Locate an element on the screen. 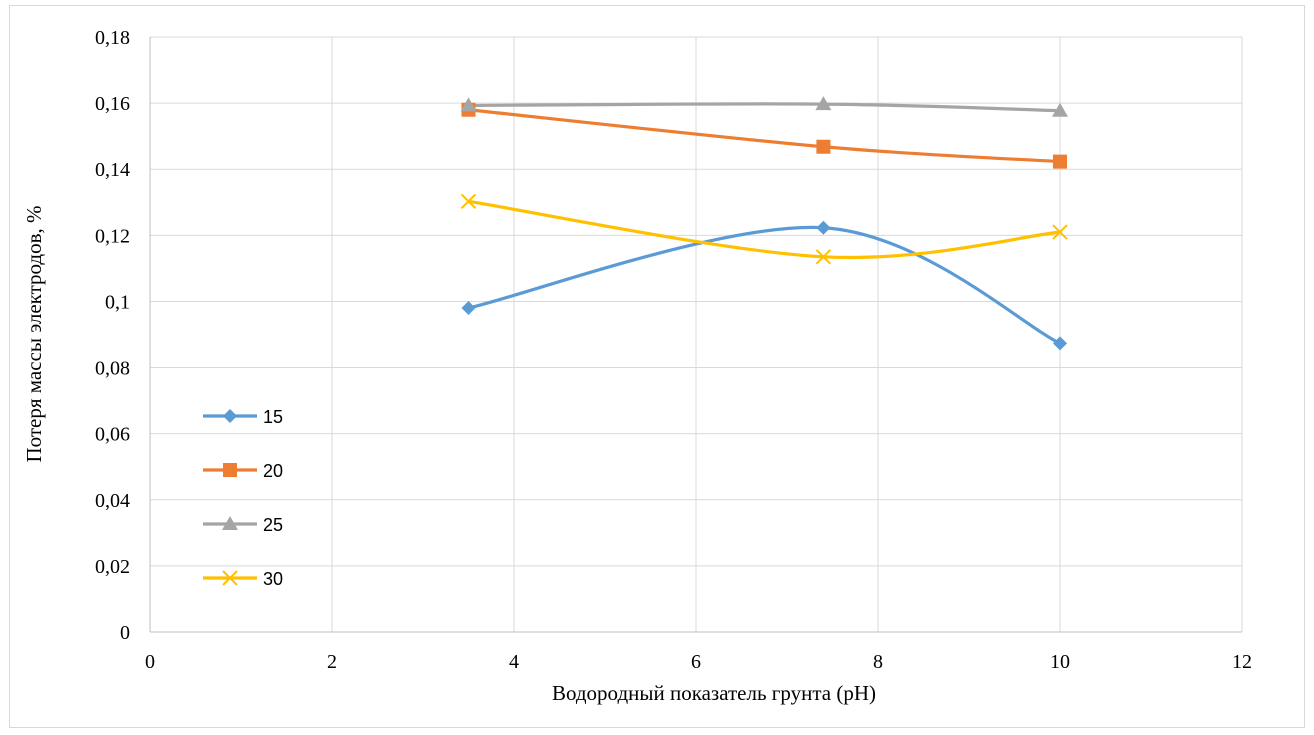  y-tick-label: 0 is located at coordinates (125, 633).